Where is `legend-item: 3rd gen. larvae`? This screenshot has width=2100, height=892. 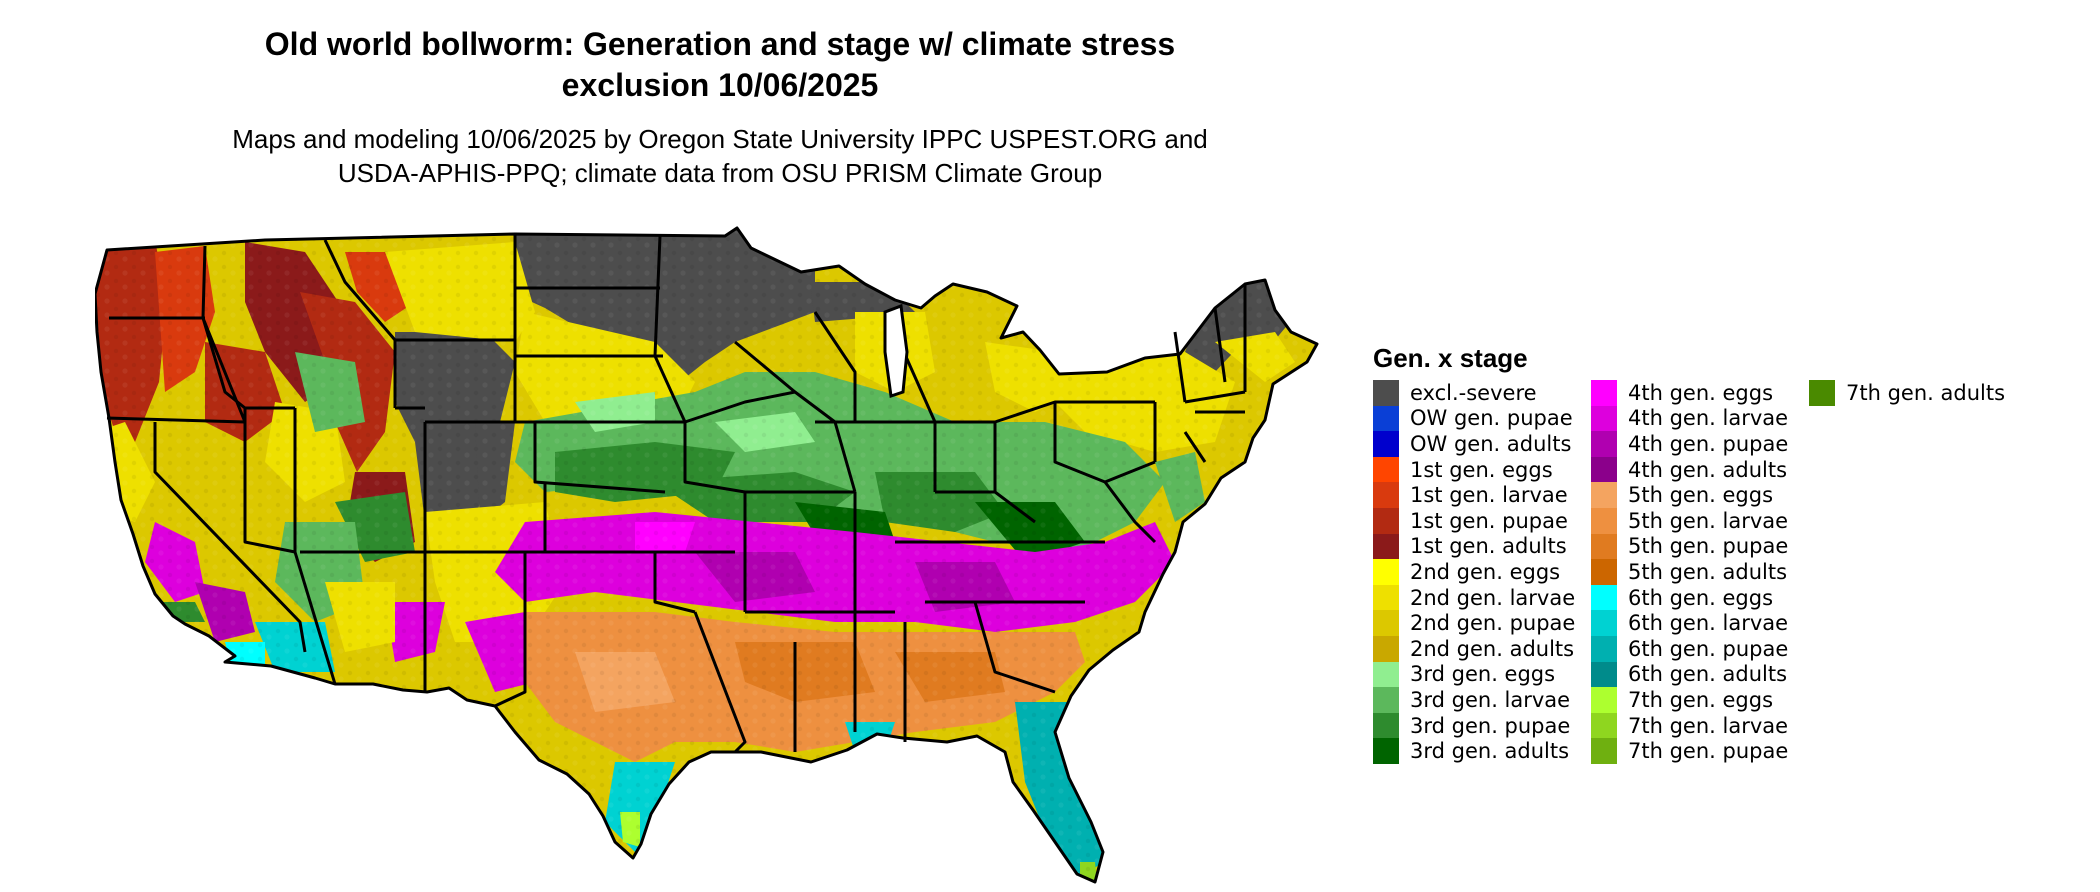
legend-item: 3rd gen. larvae is located at coordinates (1482, 700).